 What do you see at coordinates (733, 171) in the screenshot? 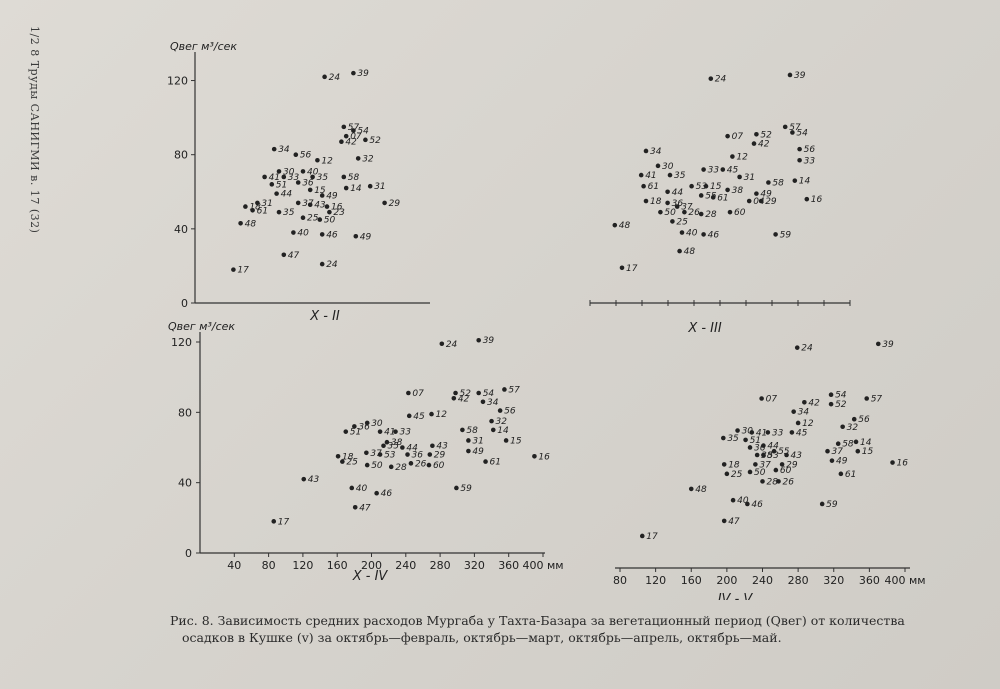
I see `data-point-label: 45` at bounding box center [733, 171].